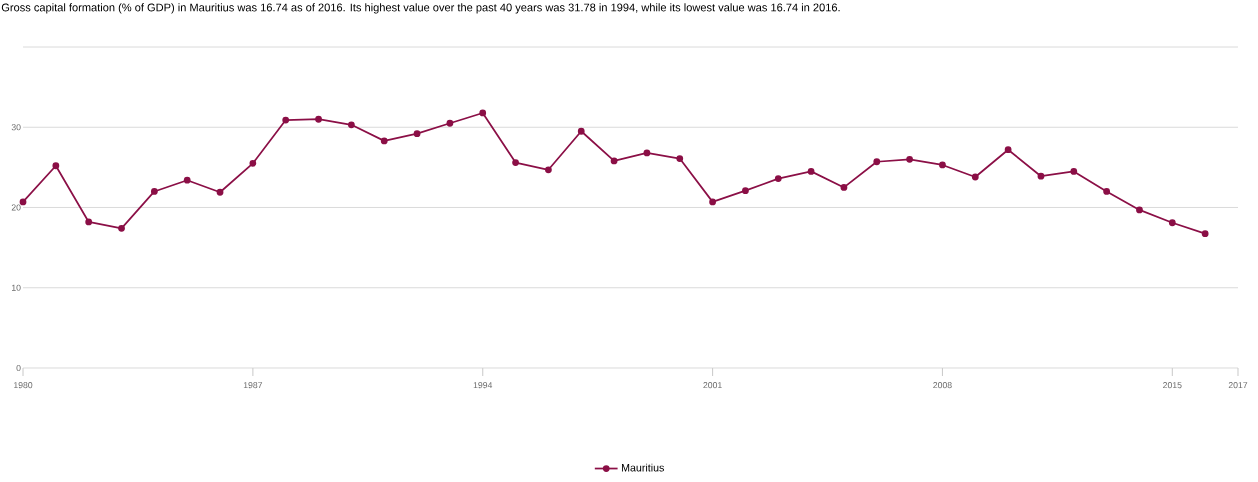 Image resolution: width=1258 pixels, height=482 pixels. I want to click on x-tick-label: 2008, so click(942, 385).